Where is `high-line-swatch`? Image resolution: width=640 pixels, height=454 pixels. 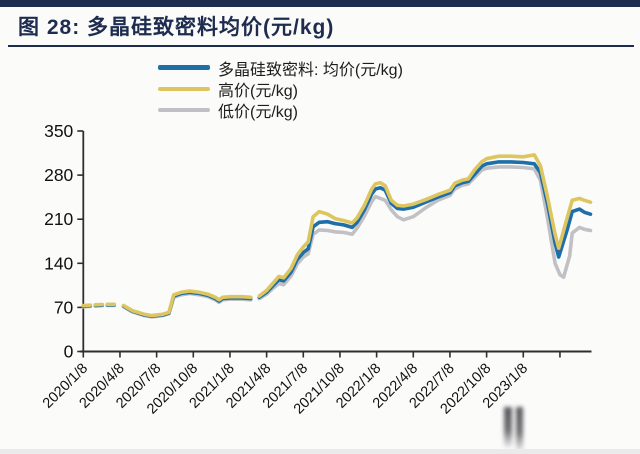 high-line-swatch is located at coordinates (184, 88).